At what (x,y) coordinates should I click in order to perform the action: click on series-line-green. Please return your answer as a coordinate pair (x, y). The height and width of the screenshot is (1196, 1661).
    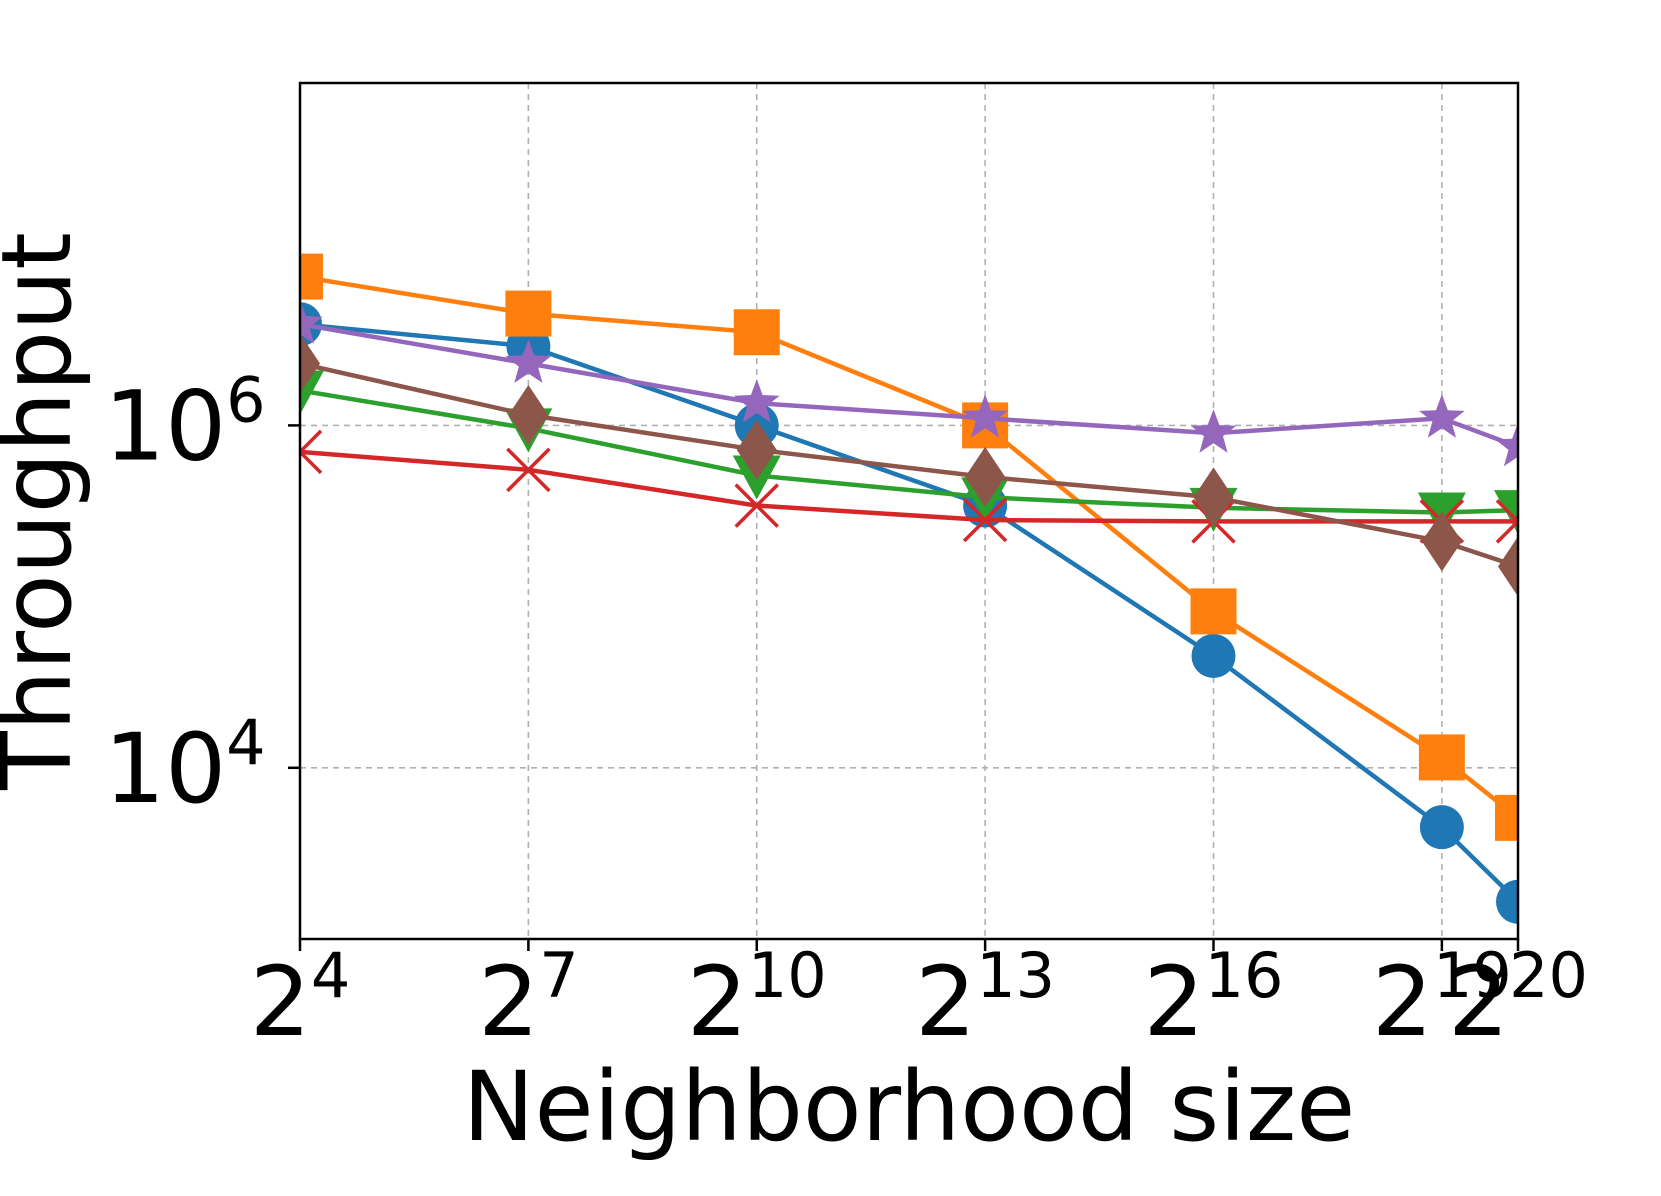
    Looking at the image, I should click on (909, 451).